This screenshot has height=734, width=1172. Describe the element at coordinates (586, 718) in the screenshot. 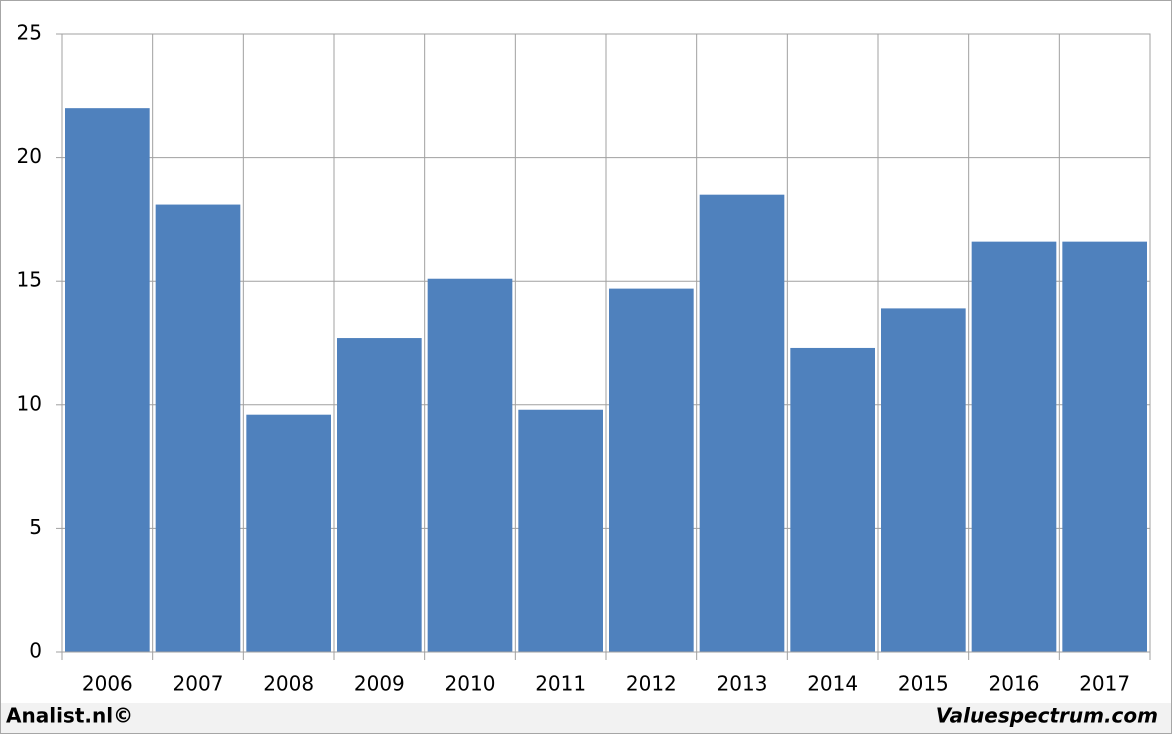

I see `footer-band` at that location.